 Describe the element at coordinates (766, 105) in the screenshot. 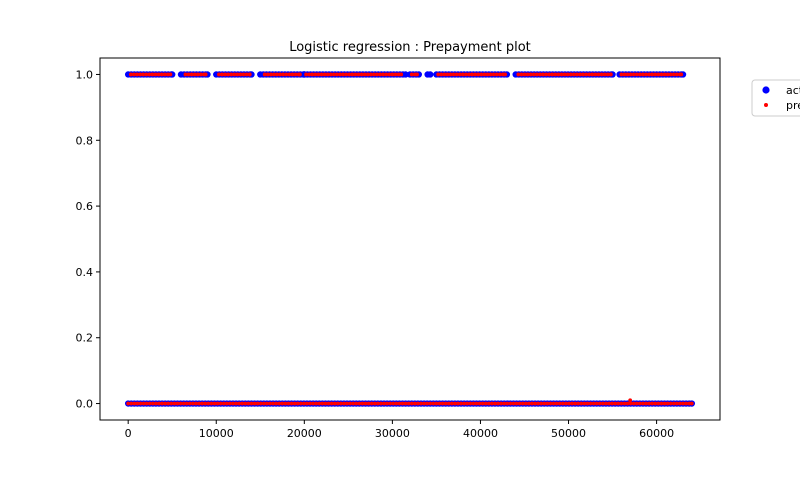

I see `legend-marker-pre` at that location.